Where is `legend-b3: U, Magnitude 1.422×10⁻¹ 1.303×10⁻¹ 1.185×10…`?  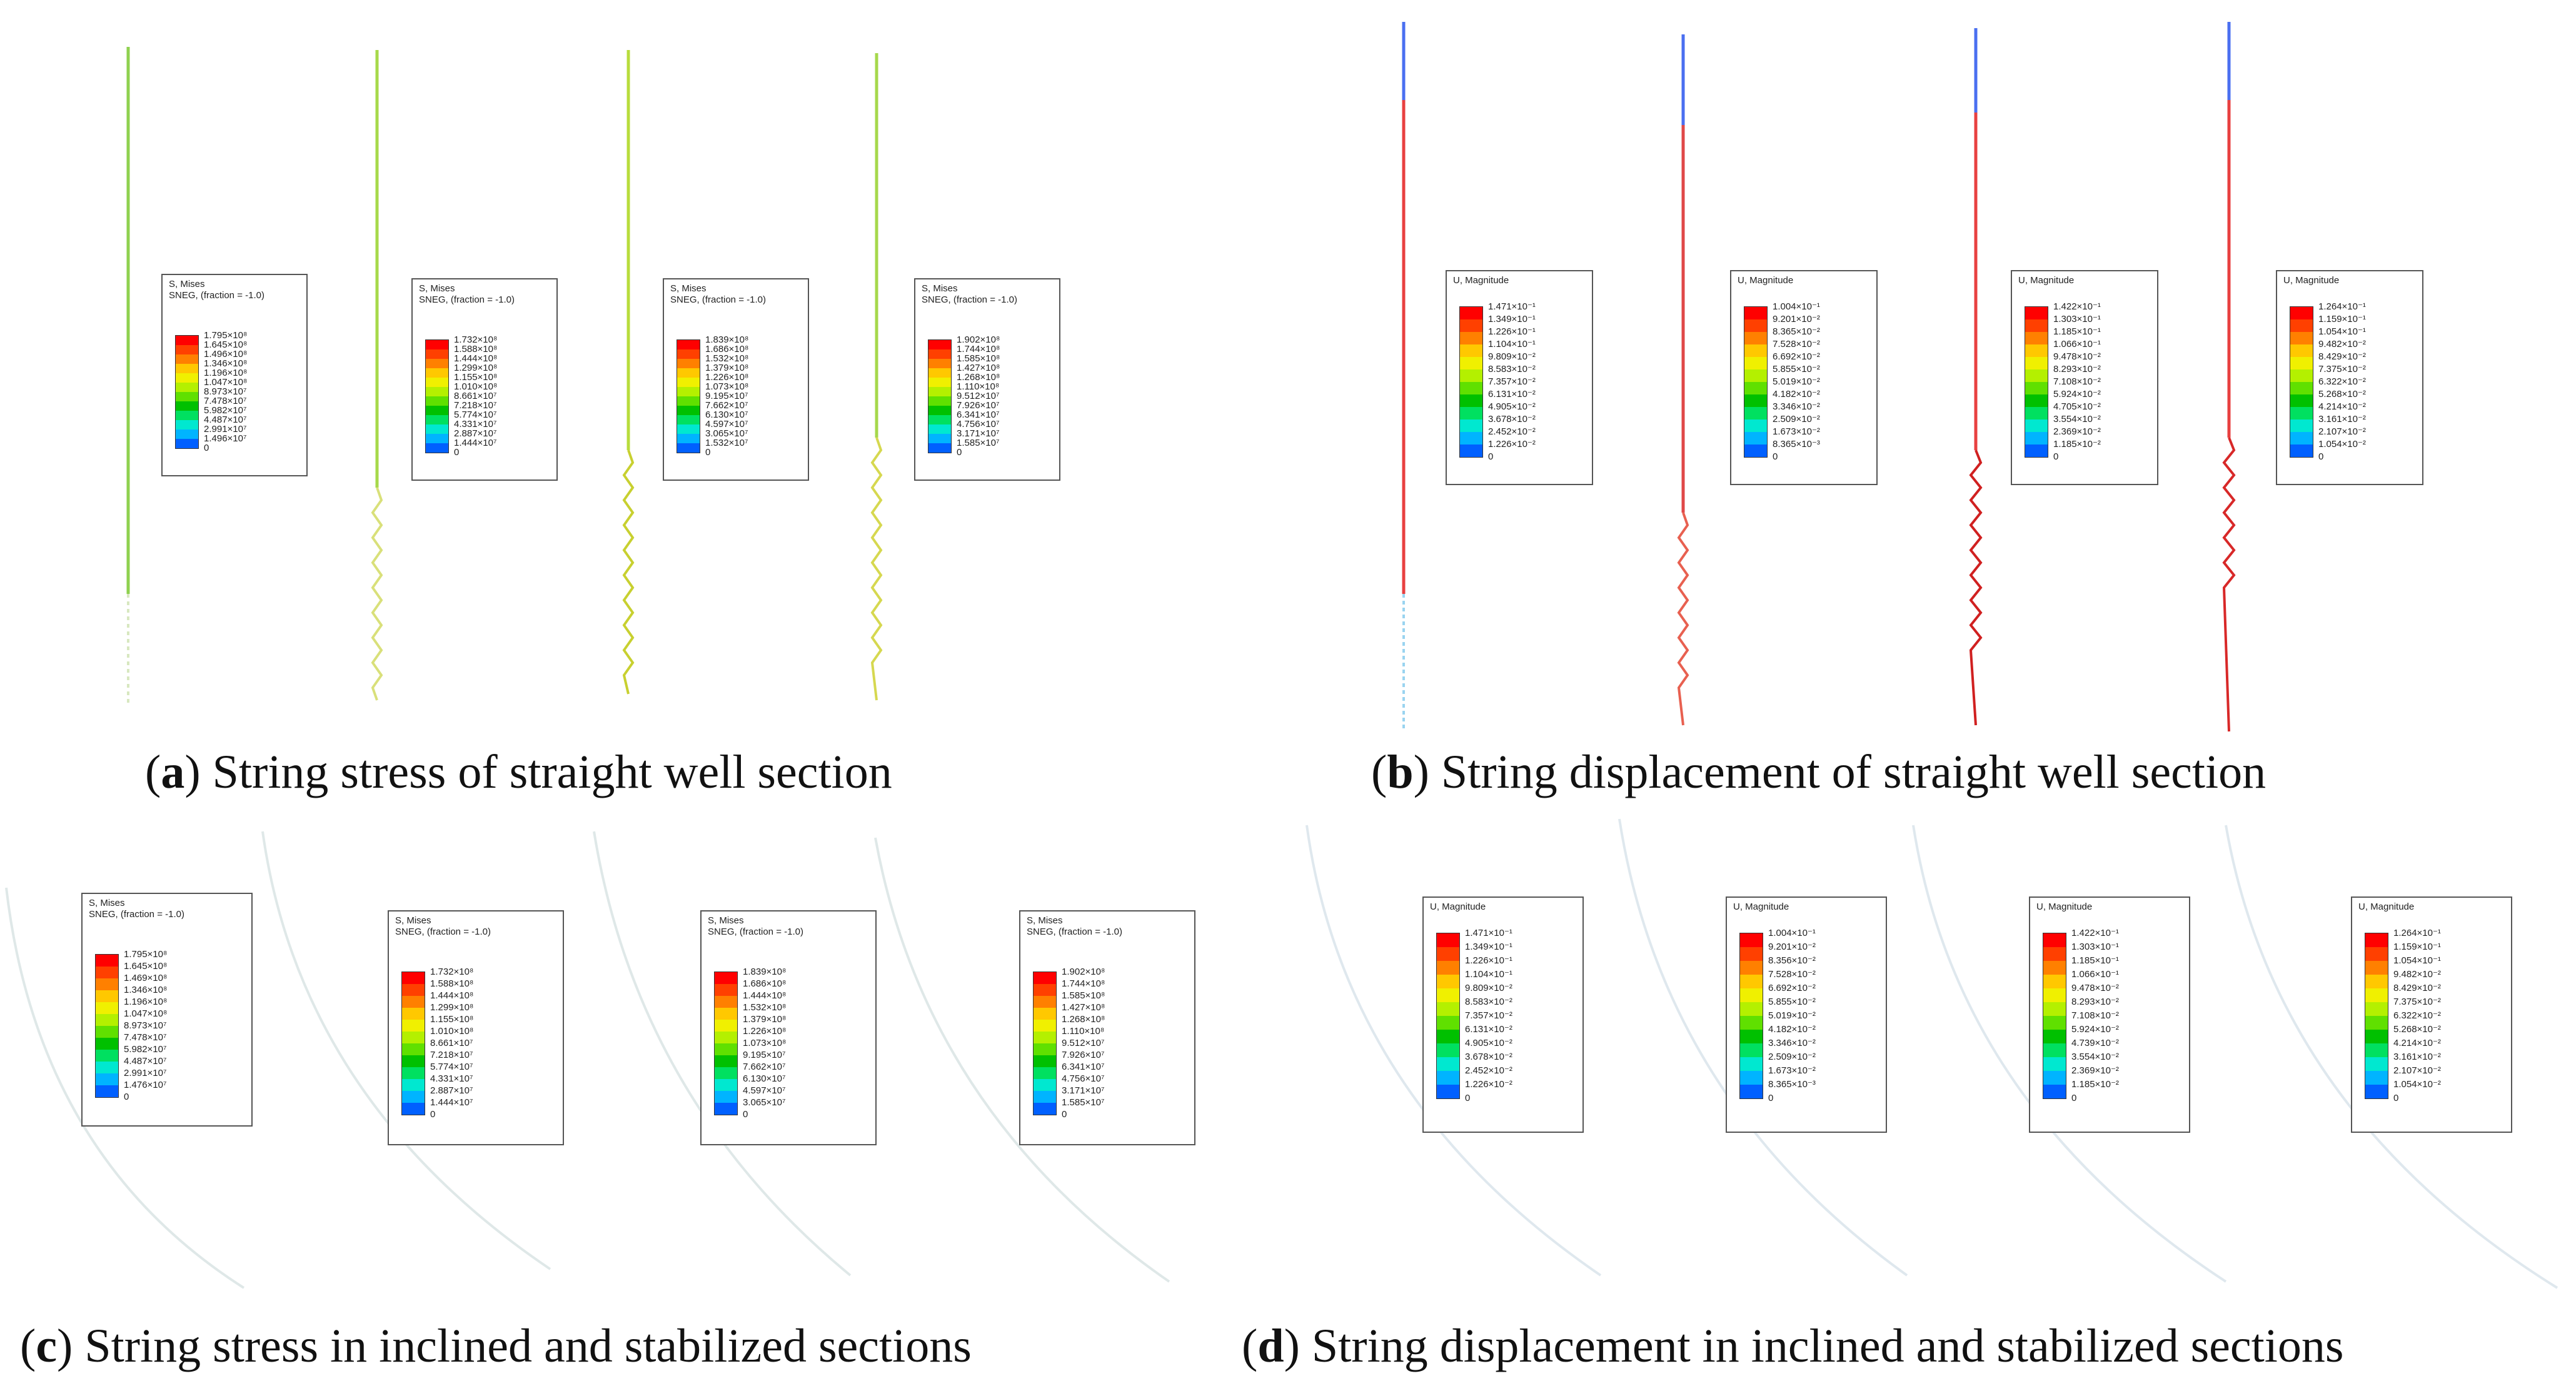
legend-b3: U, Magnitude 1.422×10⁻¹ 1.303×10⁻¹ 1.185×10… is located at coordinates (2084, 377).